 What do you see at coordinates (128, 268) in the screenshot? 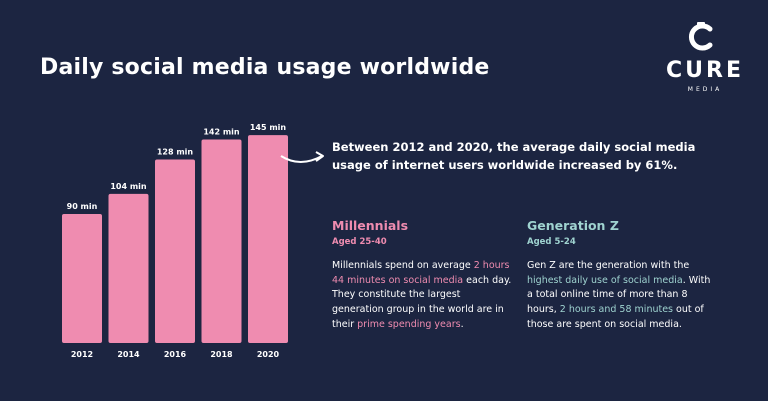
I see `bar-2014` at bounding box center [128, 268].